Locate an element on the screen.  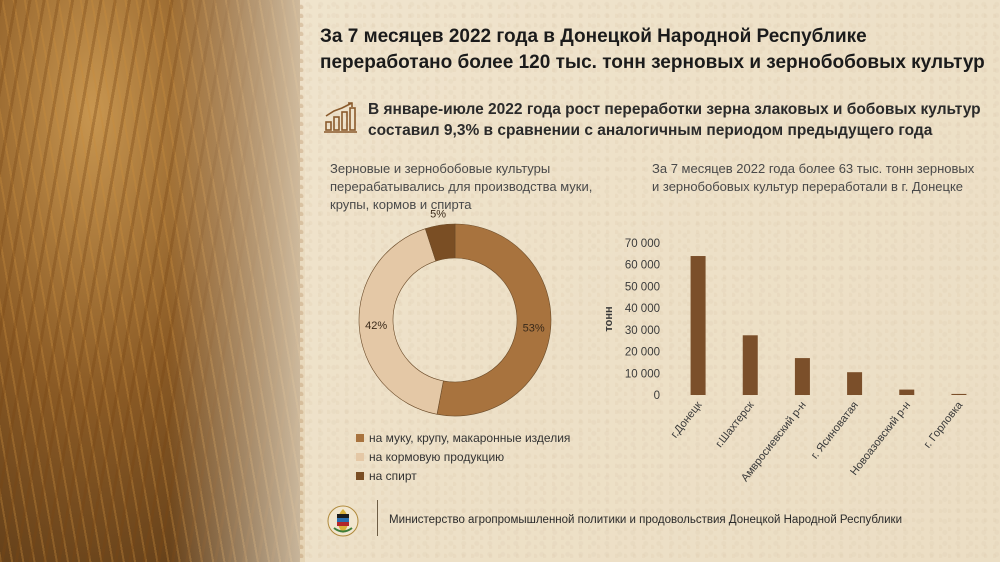
legend-item: на спирт is located at coordinates (463, 475).